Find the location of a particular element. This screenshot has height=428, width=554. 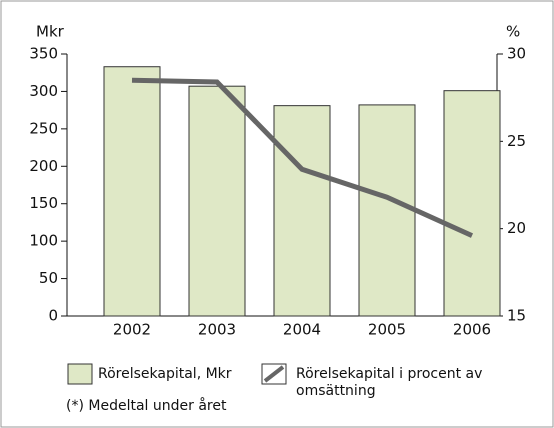

y-tick-label: 250 is located at coordinates (43, 128).